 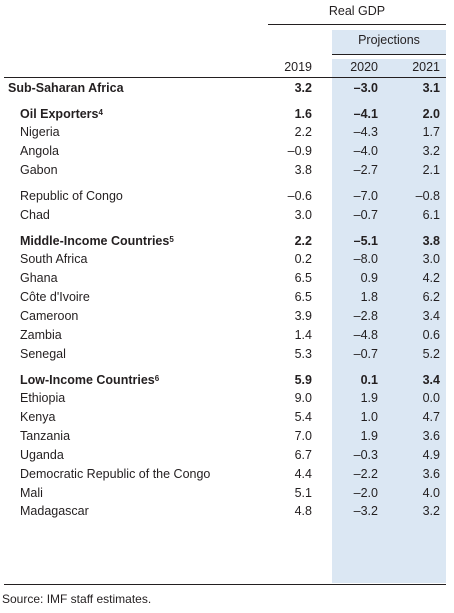 I want to click on row-label-text: Democratic Republic of the Congo, so click(x=115, y=474).